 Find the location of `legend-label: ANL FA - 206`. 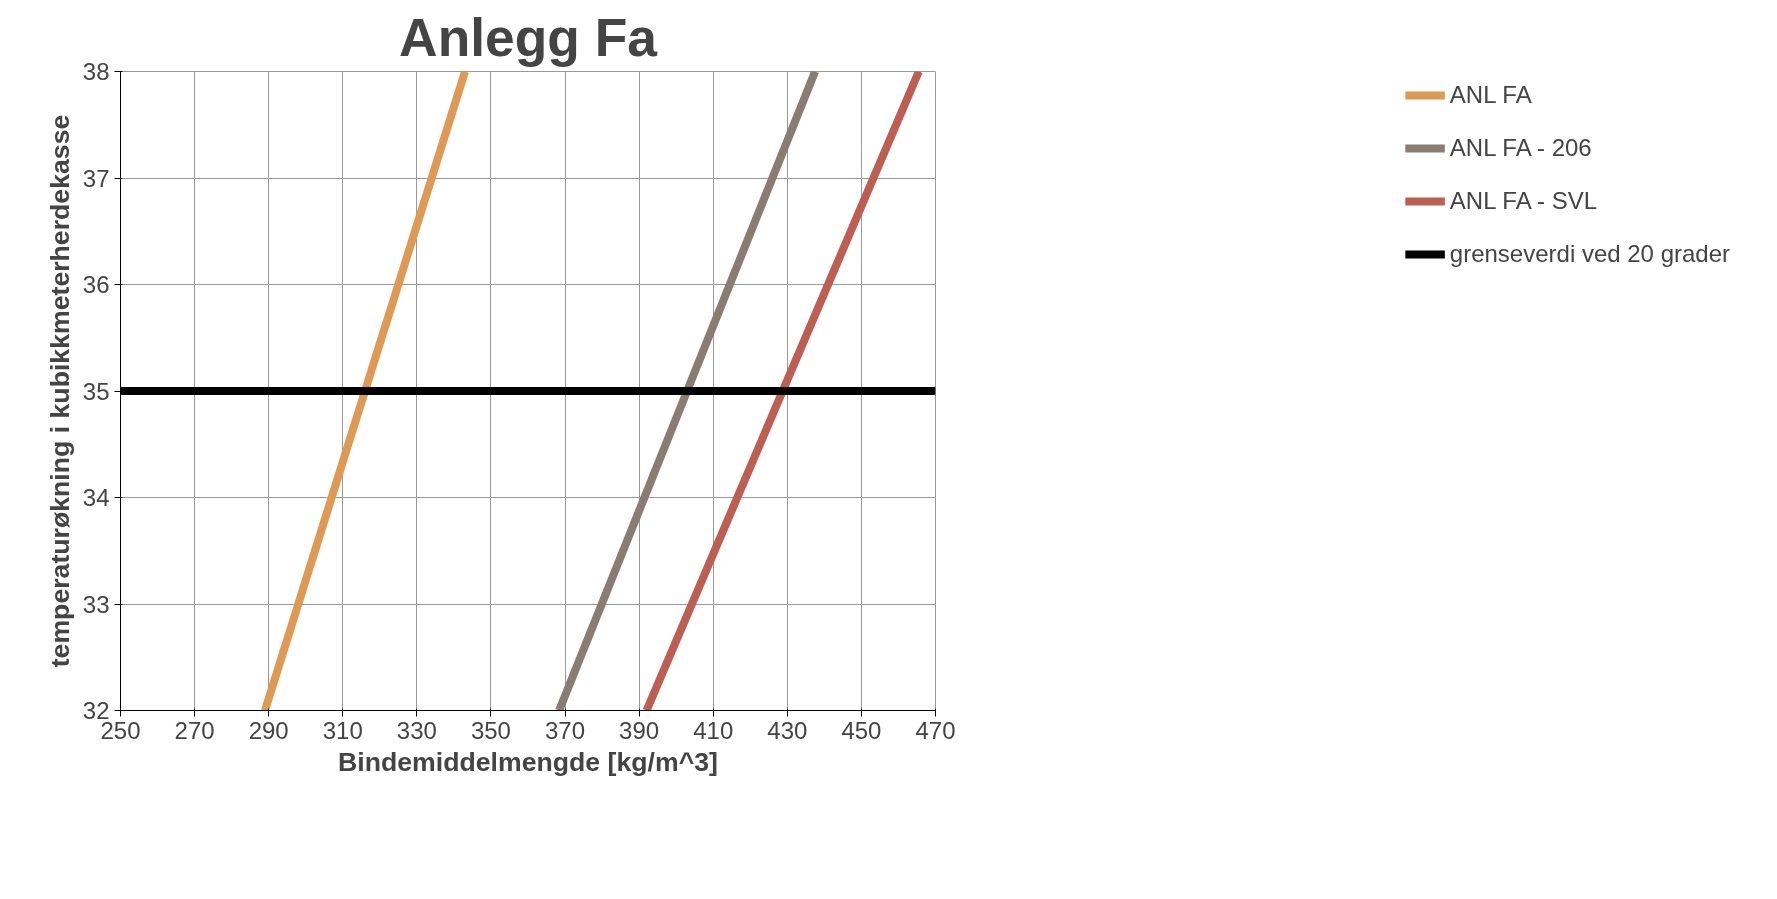

legend-label: ANL FA - 206 is located at coordinates (1521, 148).